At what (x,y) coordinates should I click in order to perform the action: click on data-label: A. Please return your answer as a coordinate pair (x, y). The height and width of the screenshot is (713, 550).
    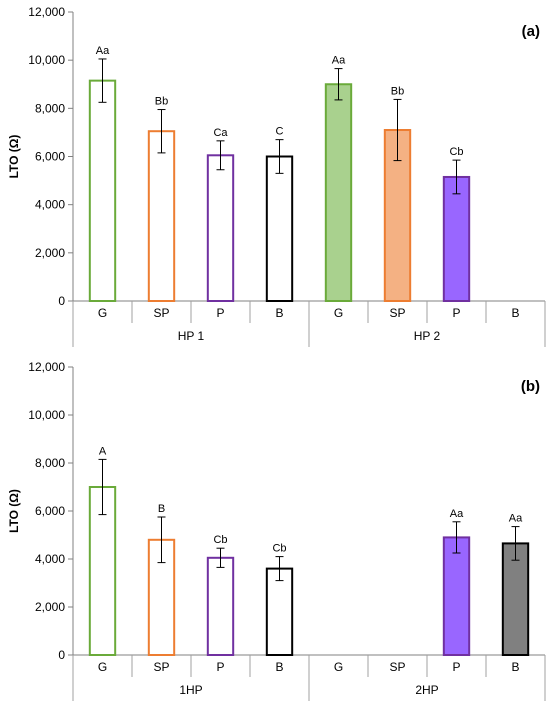
    Looking at the image, I should click on (103, 451).